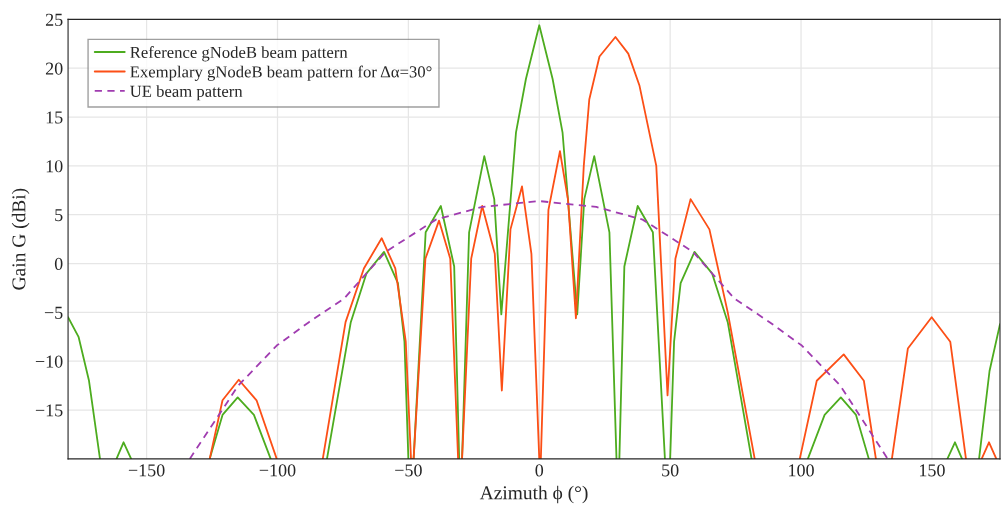  What do you see at coordinates (539, 470) in the screenshot?
I see `x-tick-label: 0` at bounding box center [539, 470].